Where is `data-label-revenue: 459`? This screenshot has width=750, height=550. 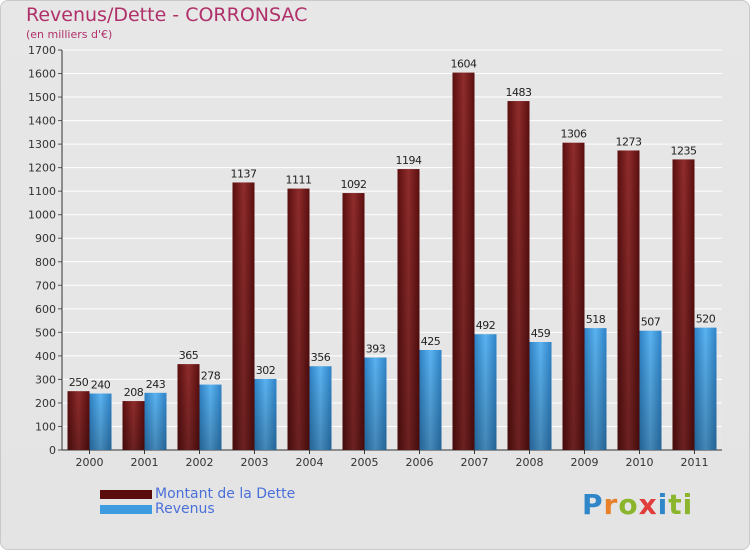 data-label-revenue: 459 is located at coordinates (541, 333).